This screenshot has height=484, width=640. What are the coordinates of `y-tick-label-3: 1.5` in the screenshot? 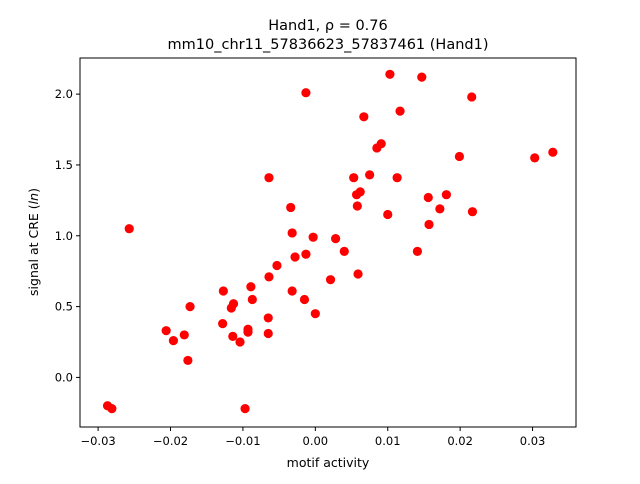 It's located at (64, 165).